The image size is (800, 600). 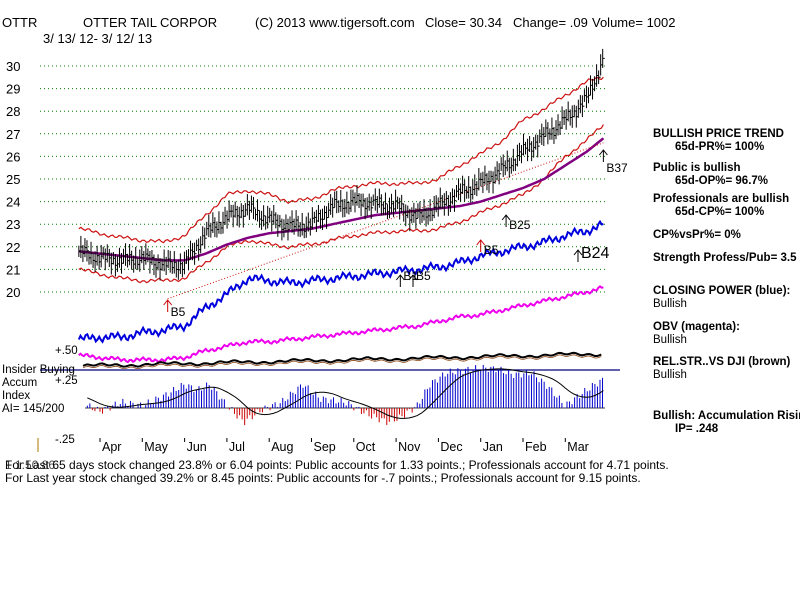 I want to click on side-line-3: 65d-OP%= 96.7%, so click(x=722, y=181).